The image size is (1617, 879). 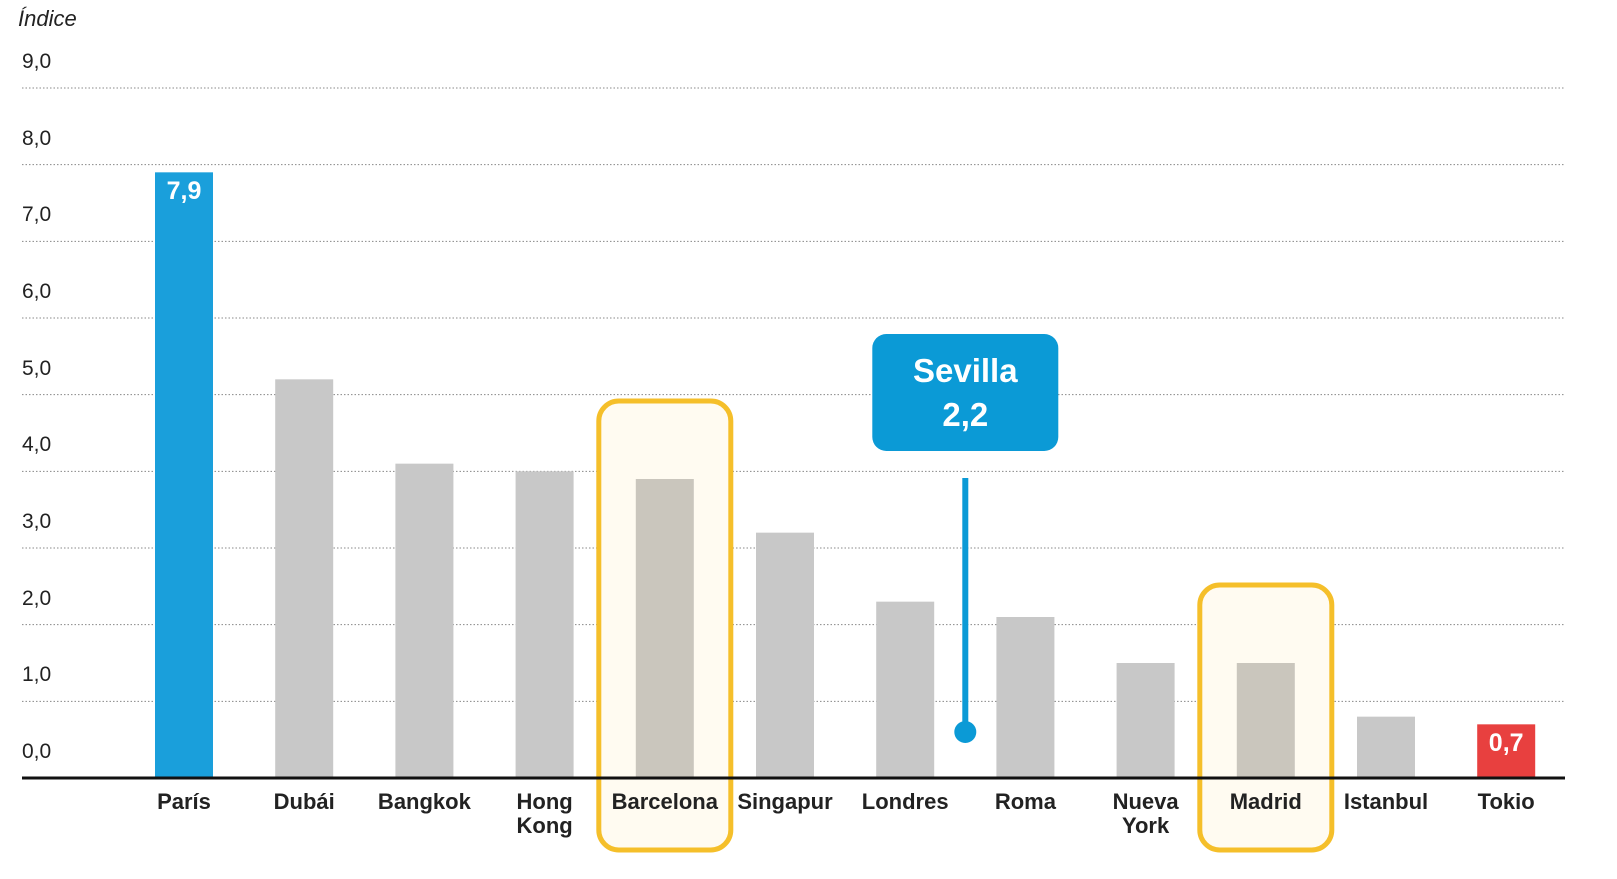 I want to click on annotation-box, so click(x=965, y=392).